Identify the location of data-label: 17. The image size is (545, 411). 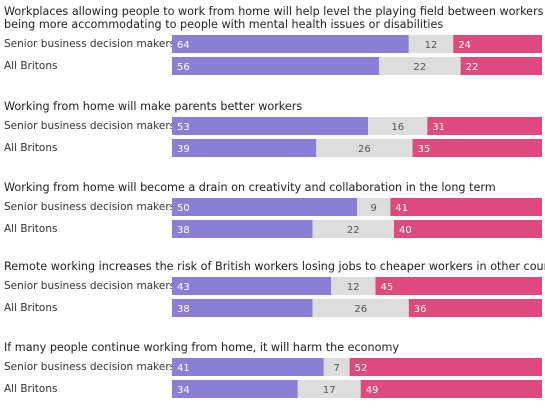
(329, 390).